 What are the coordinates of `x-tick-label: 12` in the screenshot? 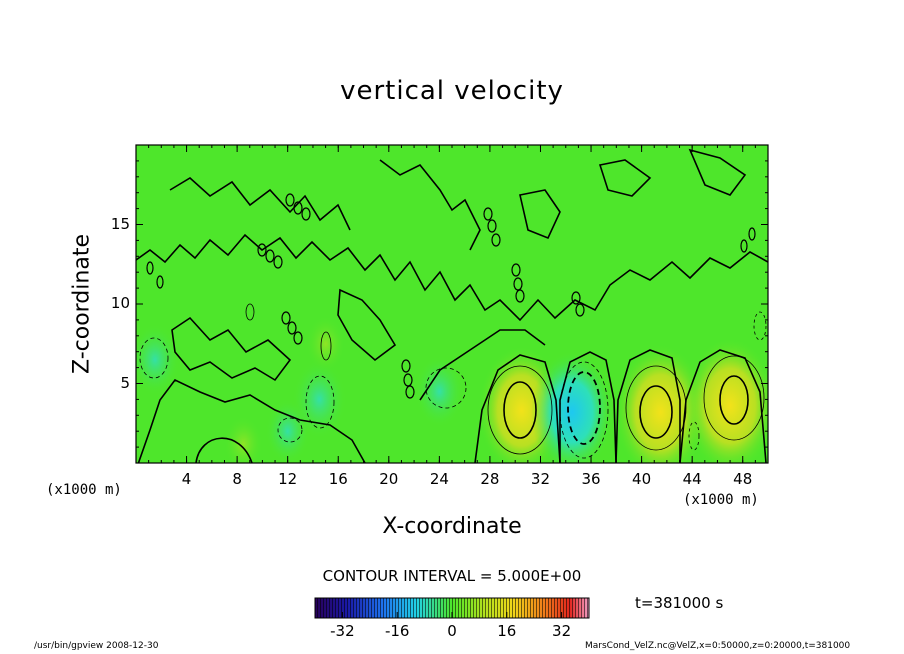 It's located at (288, 479).